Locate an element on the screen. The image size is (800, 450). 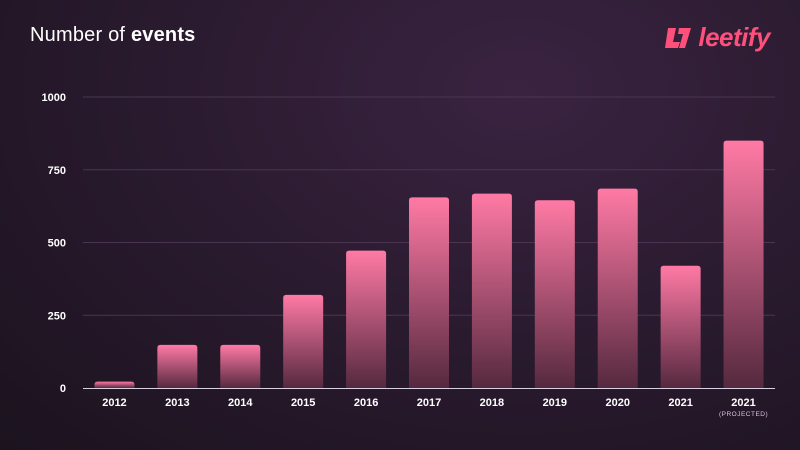
y-tick-label: 500 is located at coordinates (57, 244).